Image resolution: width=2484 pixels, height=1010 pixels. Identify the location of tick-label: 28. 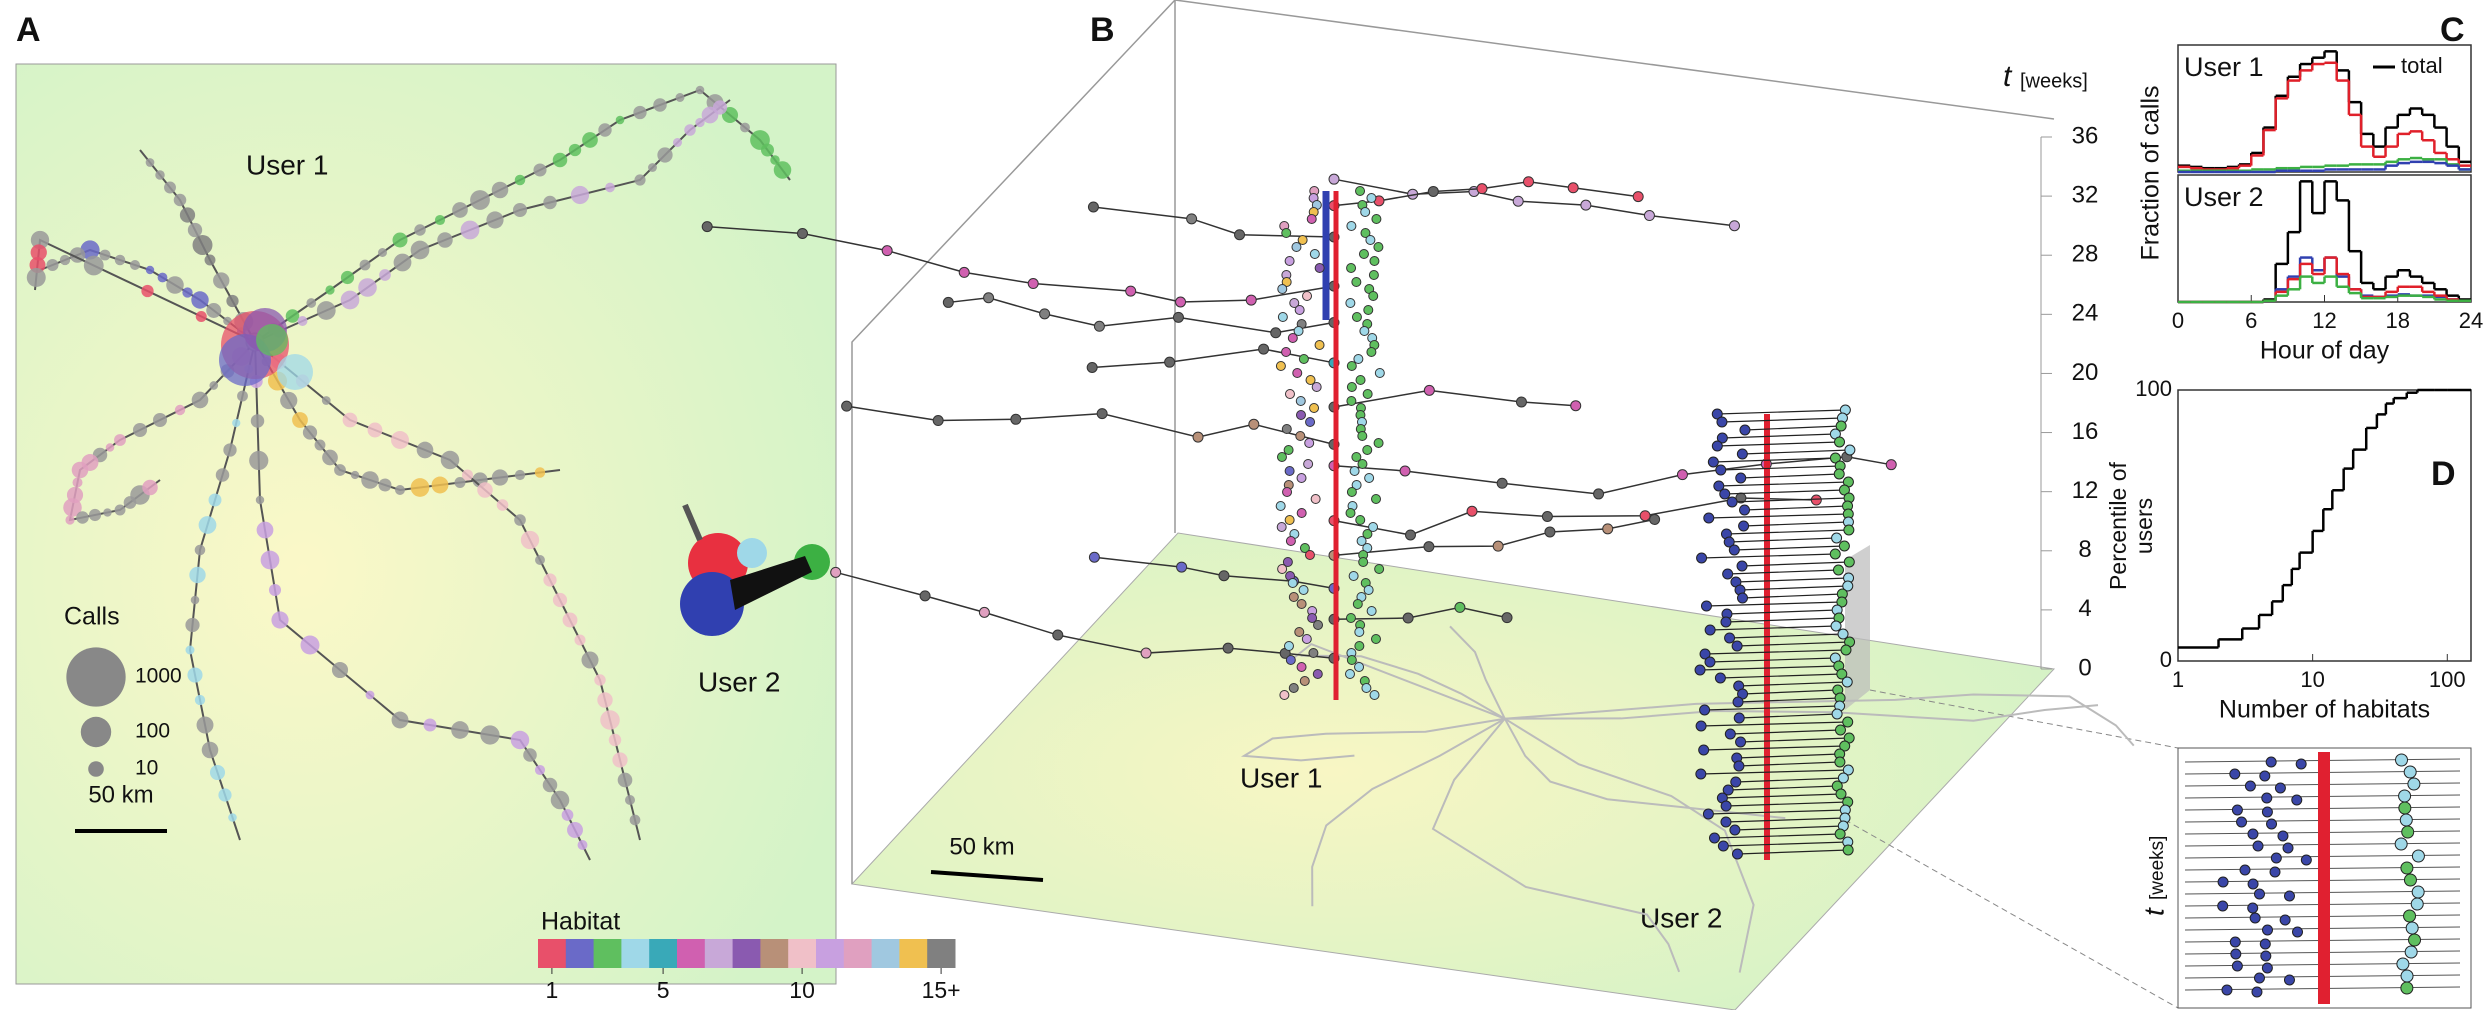
(2085, 254).